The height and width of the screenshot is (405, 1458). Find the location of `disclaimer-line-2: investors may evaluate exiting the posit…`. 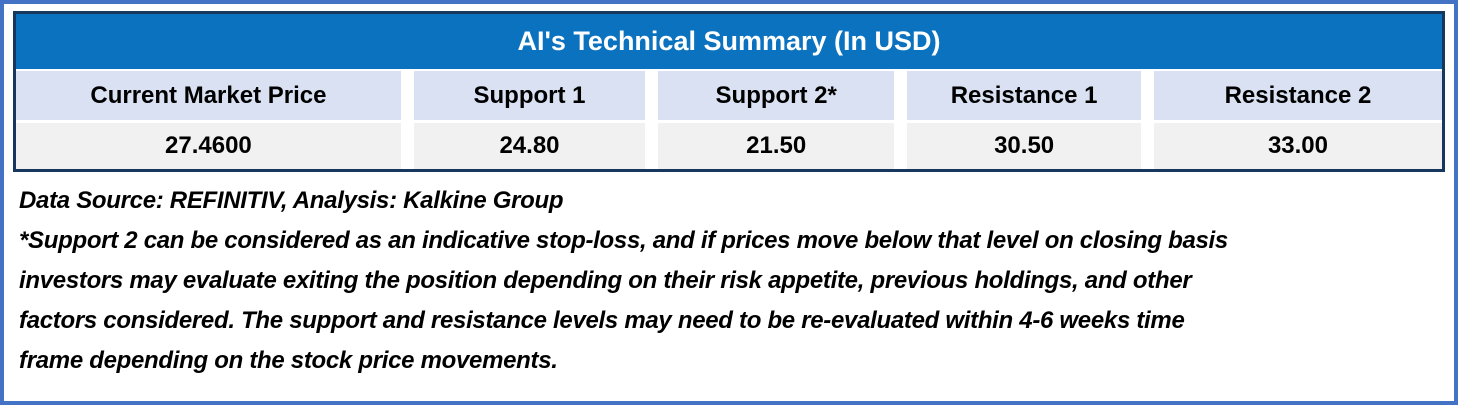

disclaimer-line-2: investors may evaluate exiting the posit… is located at coordinates (605, 280).